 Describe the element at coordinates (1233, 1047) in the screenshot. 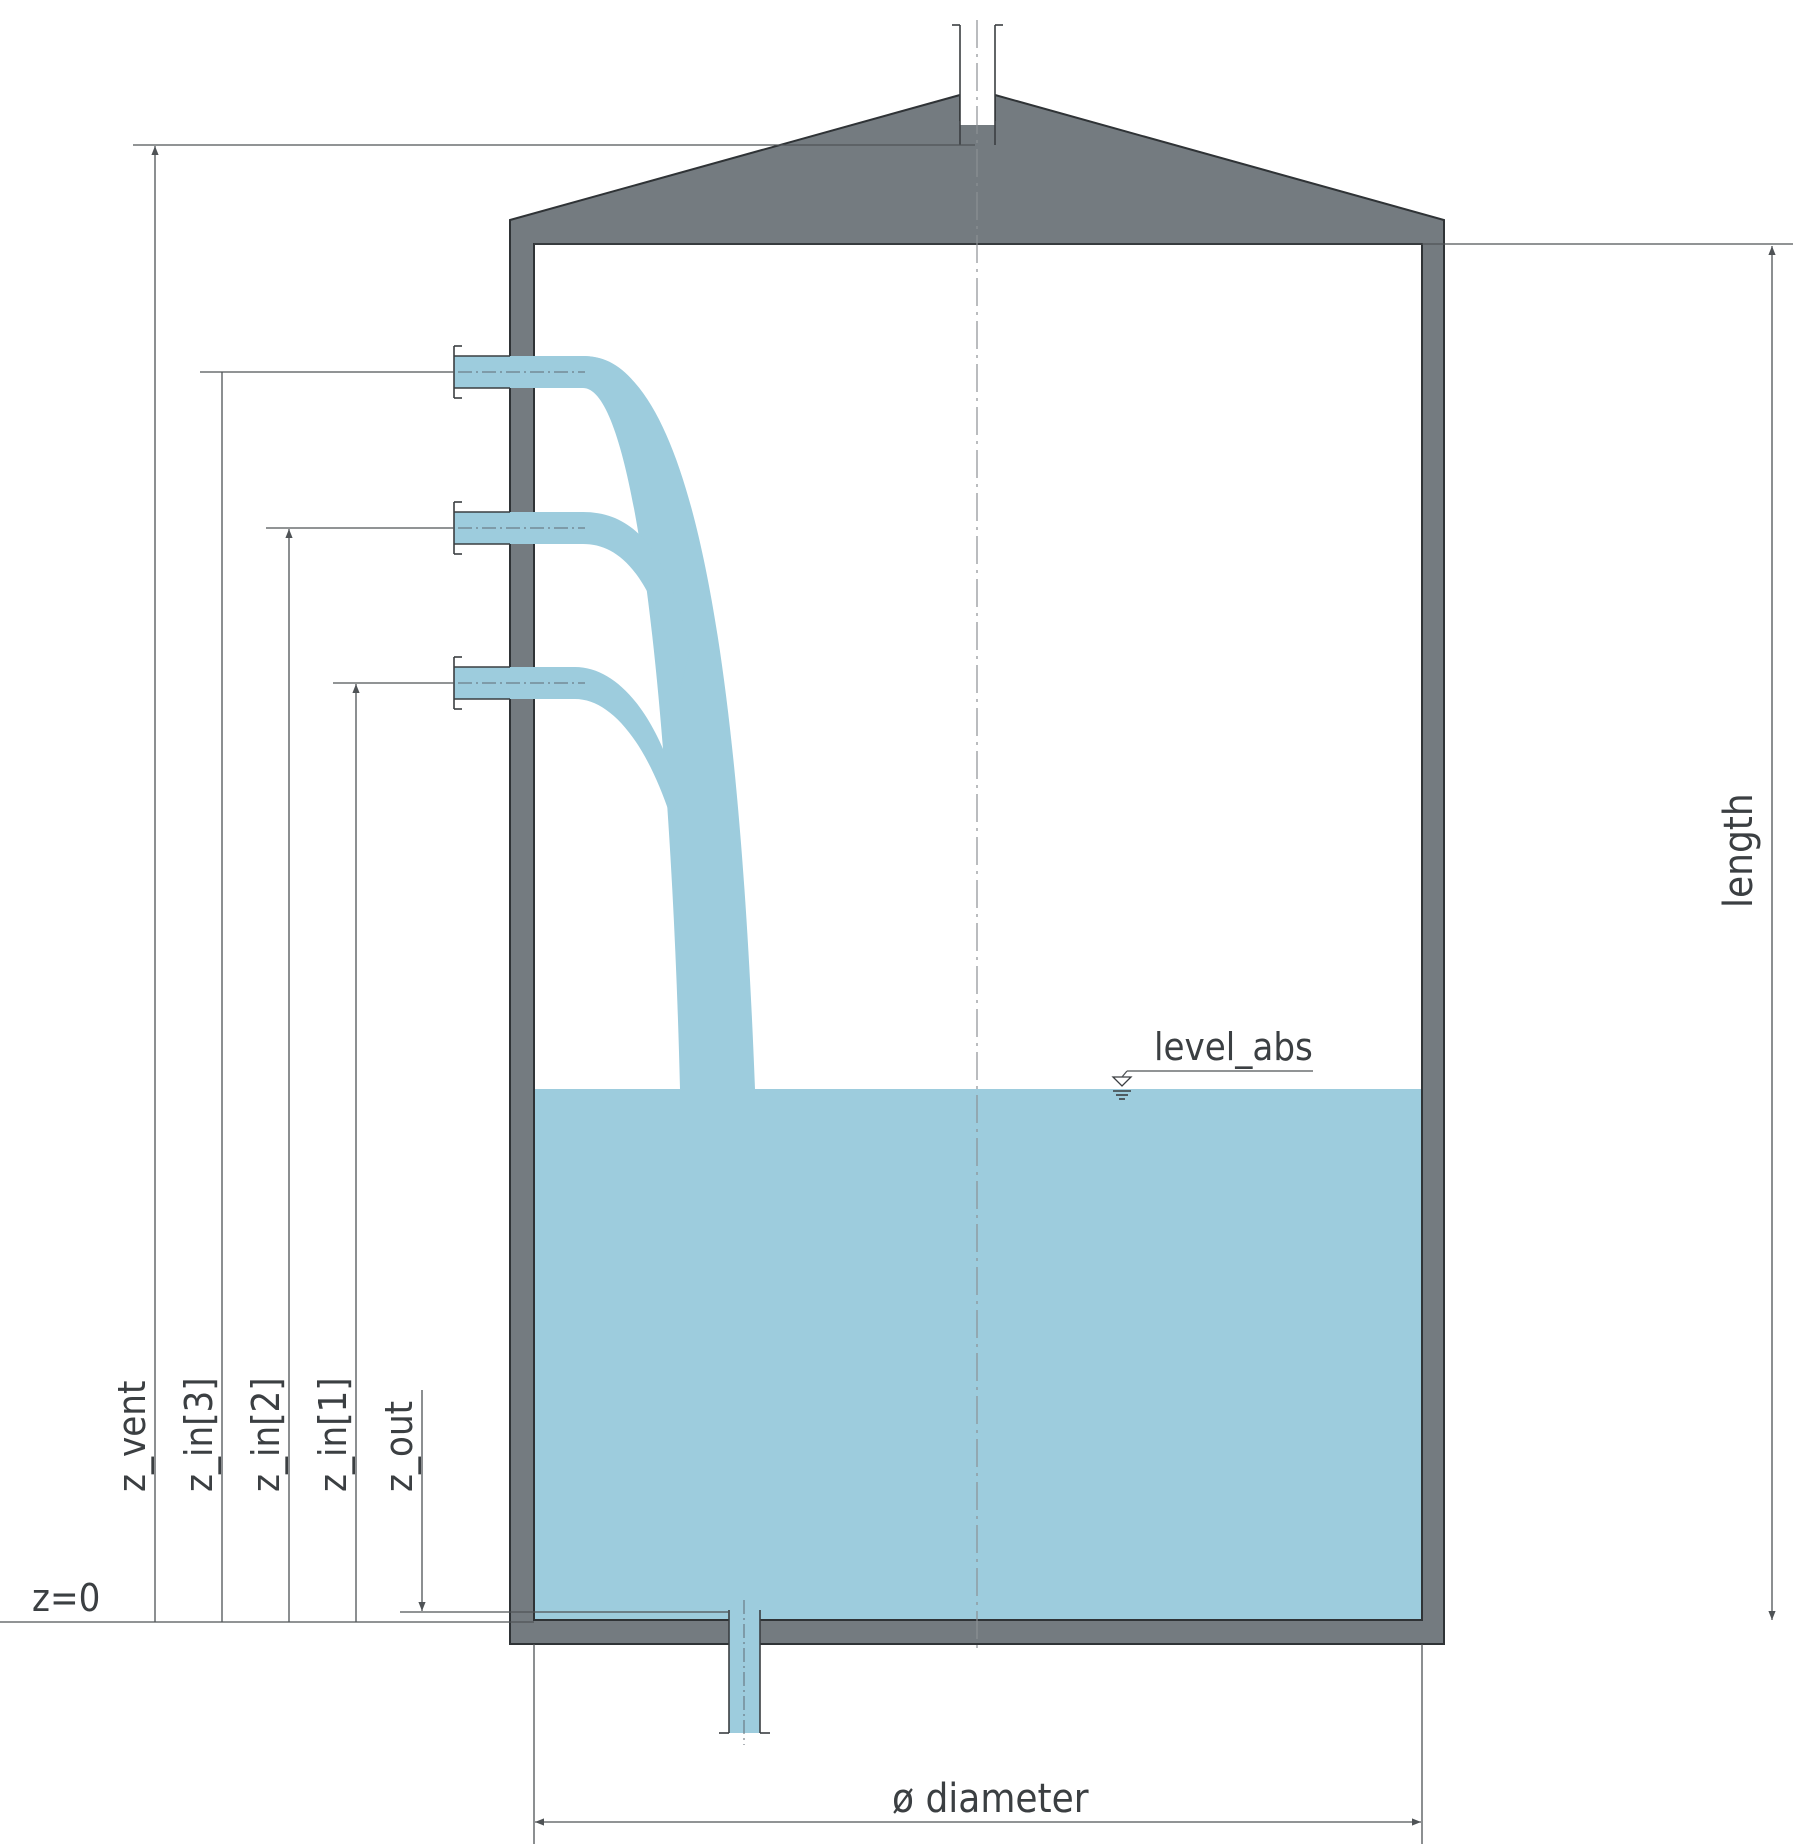

I see `label-level-abs: level_abs` at that location.